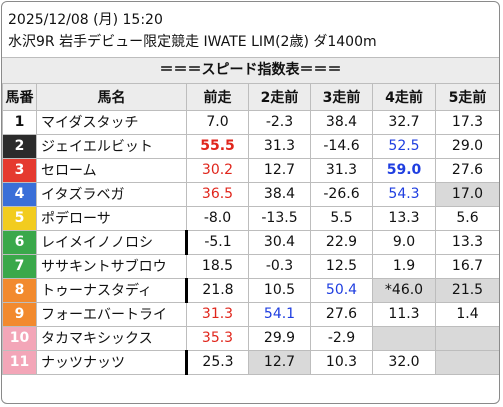 The image size is (503, 407). What do you see at coordinates (341, 290) in the screenshot?
I see `speed-index-cell: 50.4` at bounding box center [341, 290].